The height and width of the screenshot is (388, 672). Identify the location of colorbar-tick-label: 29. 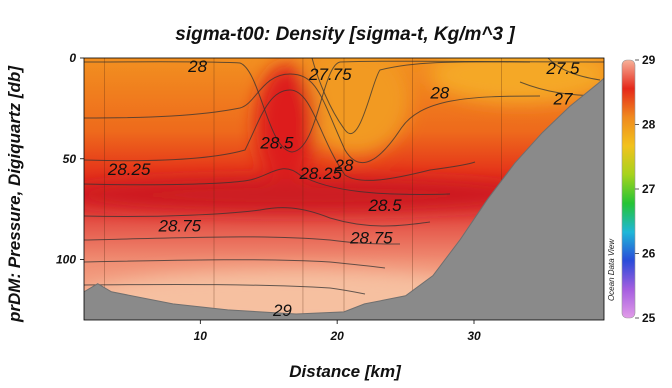
(649, 60).